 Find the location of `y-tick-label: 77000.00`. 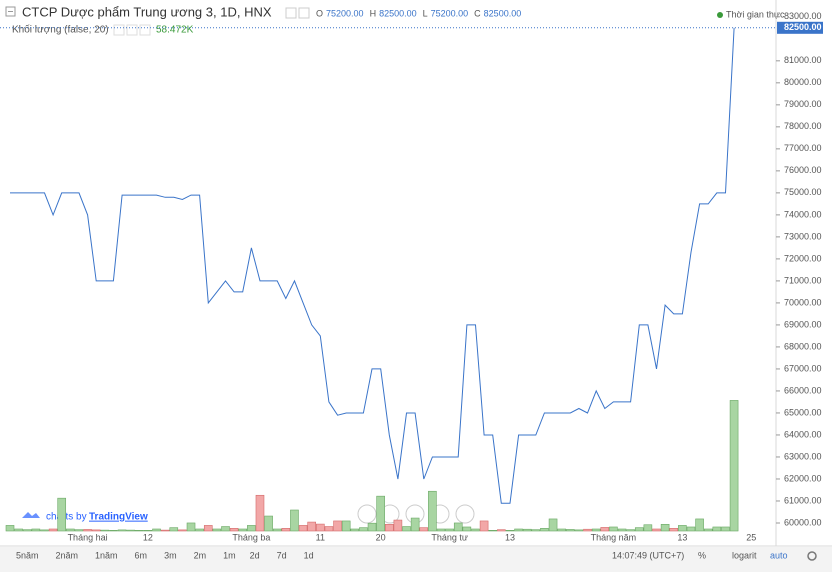

y-tick-label: 77000.00 is located at coordinates (803, 148).